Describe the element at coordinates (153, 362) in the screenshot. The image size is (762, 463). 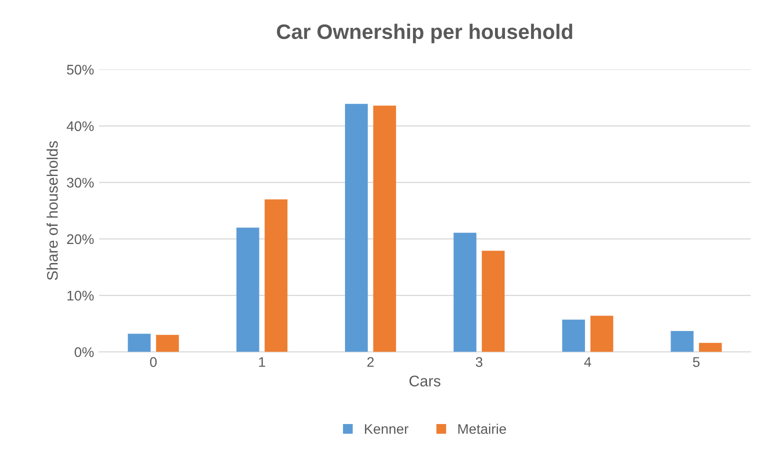
I see `x-tick-label: 0` at that location.